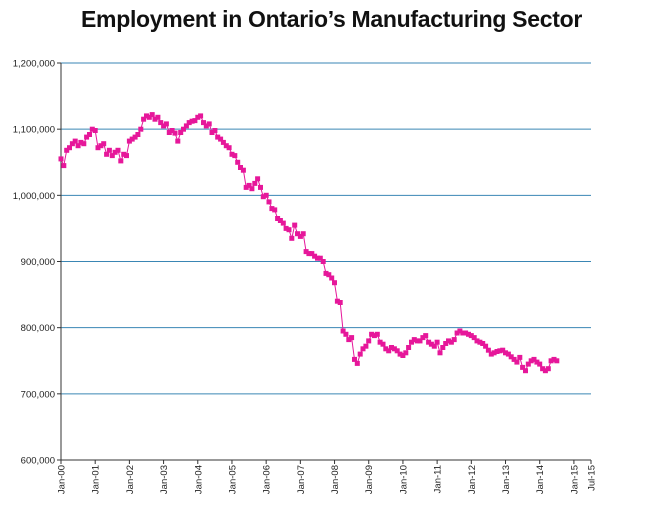 This screenshot has height=512, width=663. I want to click on x-tick-label: Jan-12, so click(472, 479).